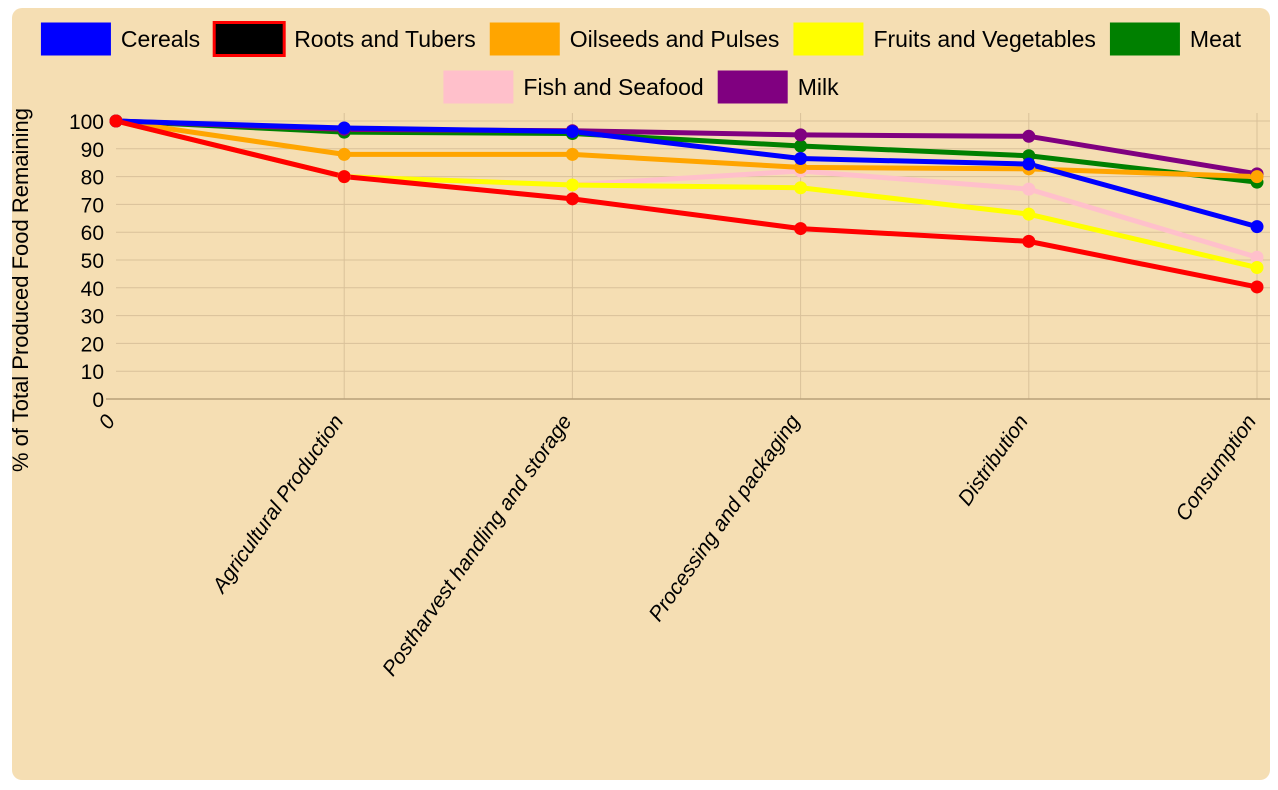  Describe the element at coordinates (92, 205) in the screenshot. I see `y-tick-label: 70` at that location.